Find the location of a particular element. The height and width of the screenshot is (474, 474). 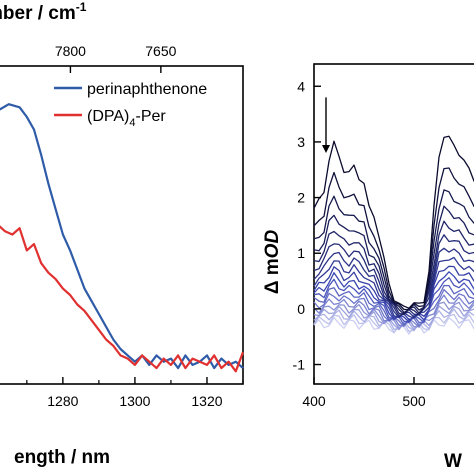

top-axis-label: mber / cm-1 is located at coordinates (43, 12).